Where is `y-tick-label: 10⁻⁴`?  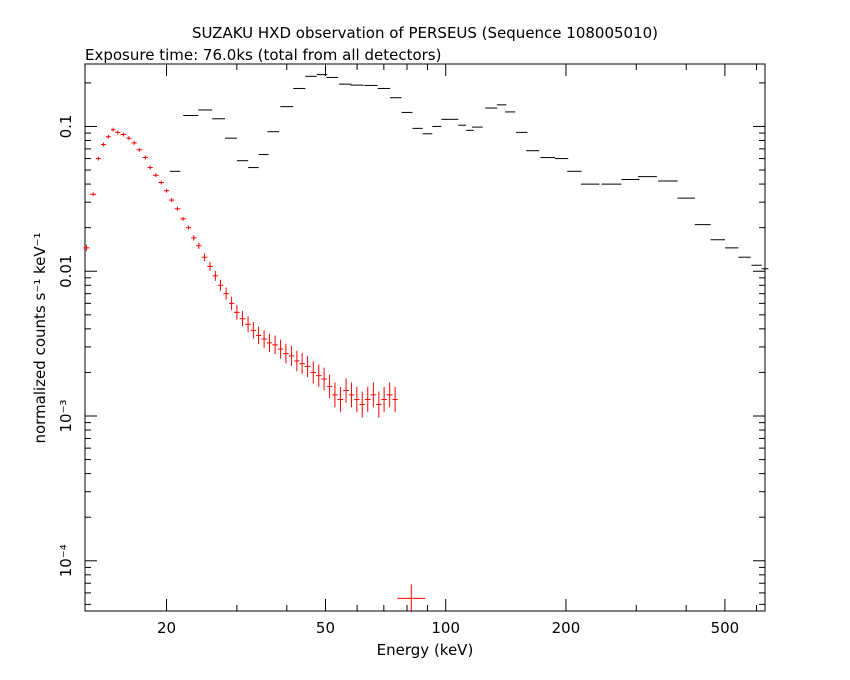 y-tick-label: 10⁻⁴ is located at coordinates (66, 560).